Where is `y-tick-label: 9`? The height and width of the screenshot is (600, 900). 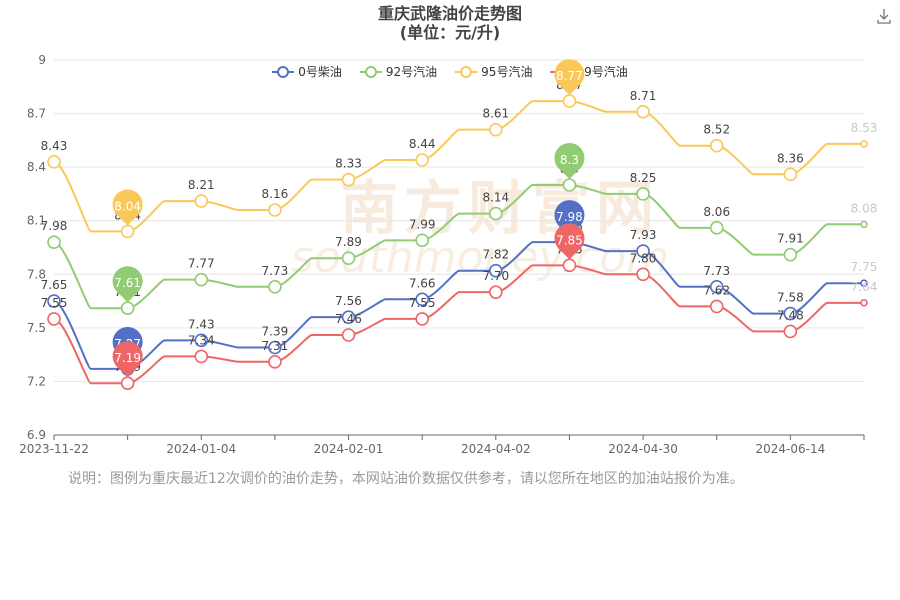
y-tick-label: 9 is located at coordinates (42, 60).